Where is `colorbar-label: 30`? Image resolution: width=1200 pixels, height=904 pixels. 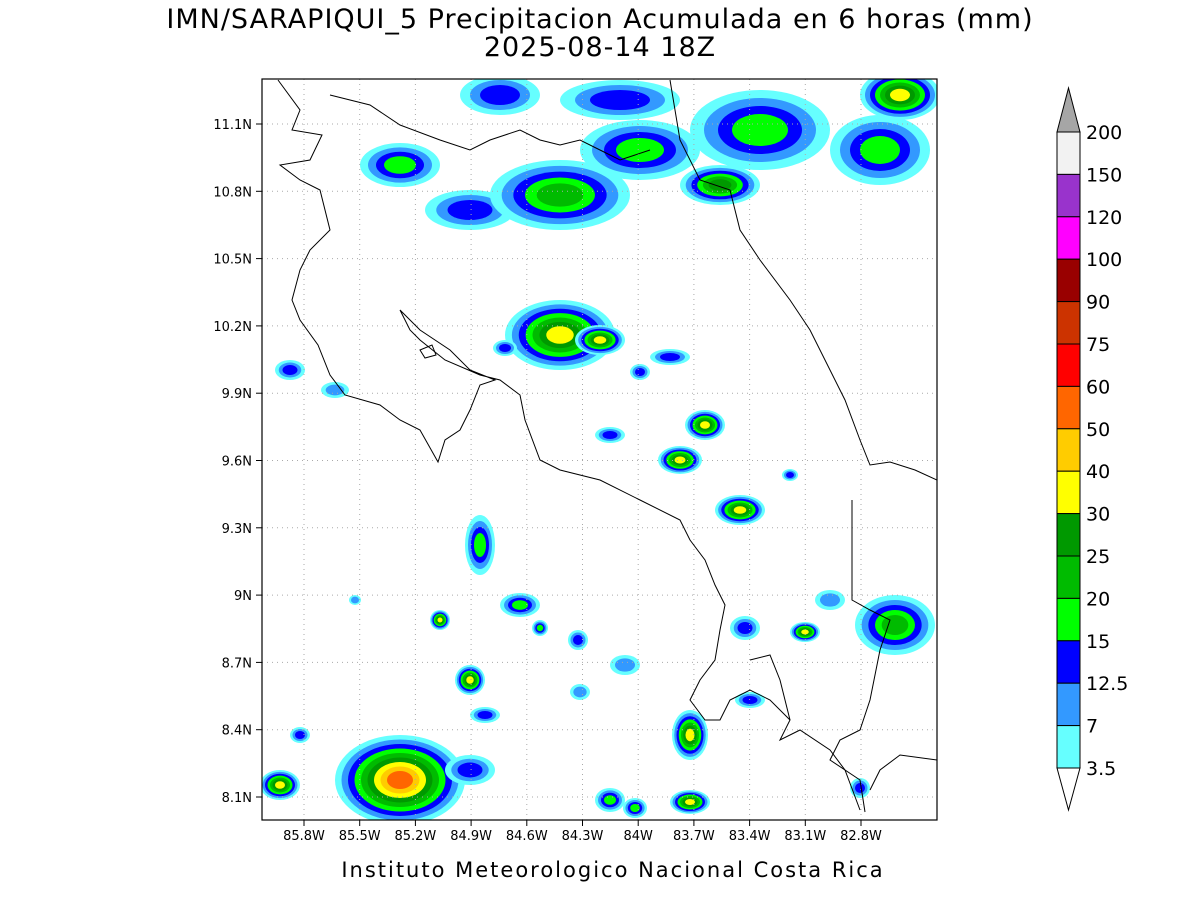 colorbar-label: 30 is located at coordinates (1098, 515).